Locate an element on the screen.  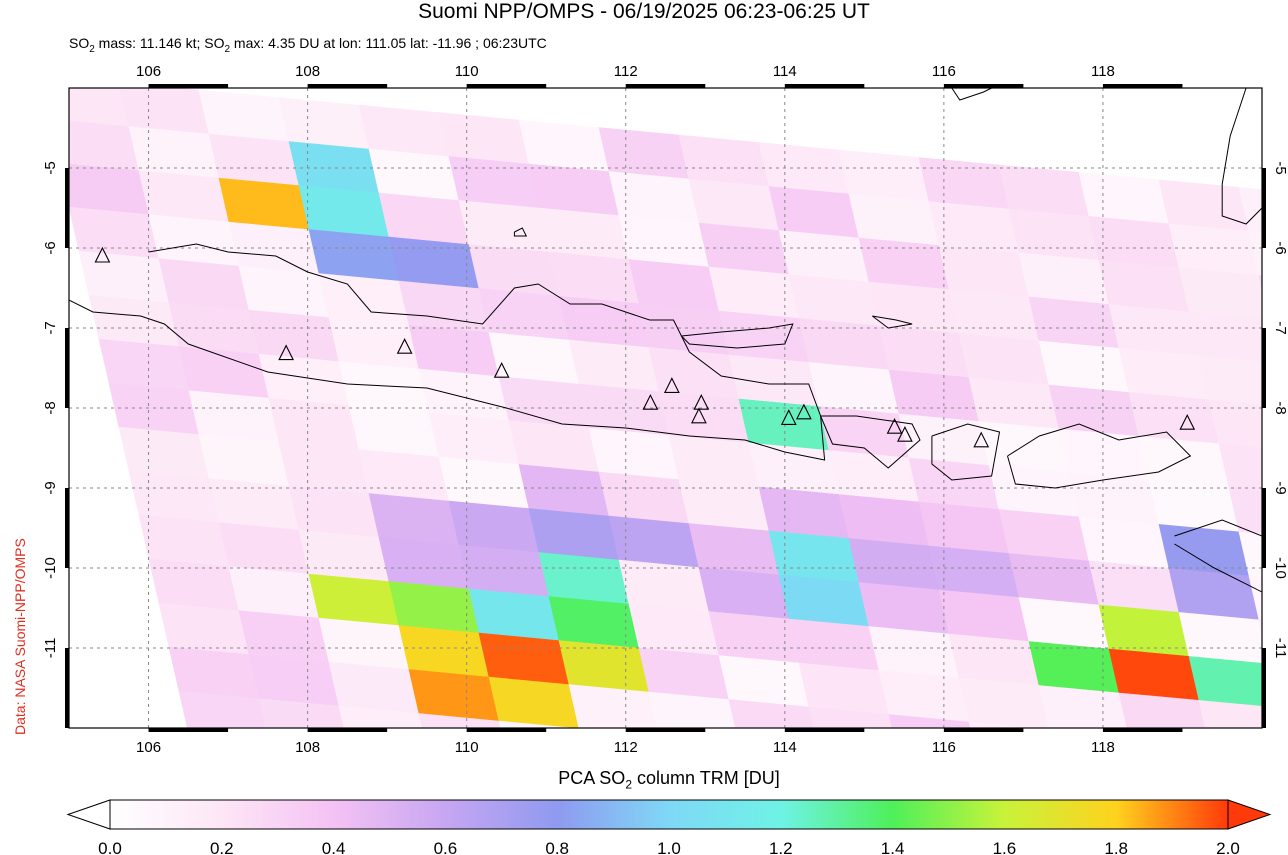
lon-tick-label-top: 118 is located at coordinates (1103, 71).